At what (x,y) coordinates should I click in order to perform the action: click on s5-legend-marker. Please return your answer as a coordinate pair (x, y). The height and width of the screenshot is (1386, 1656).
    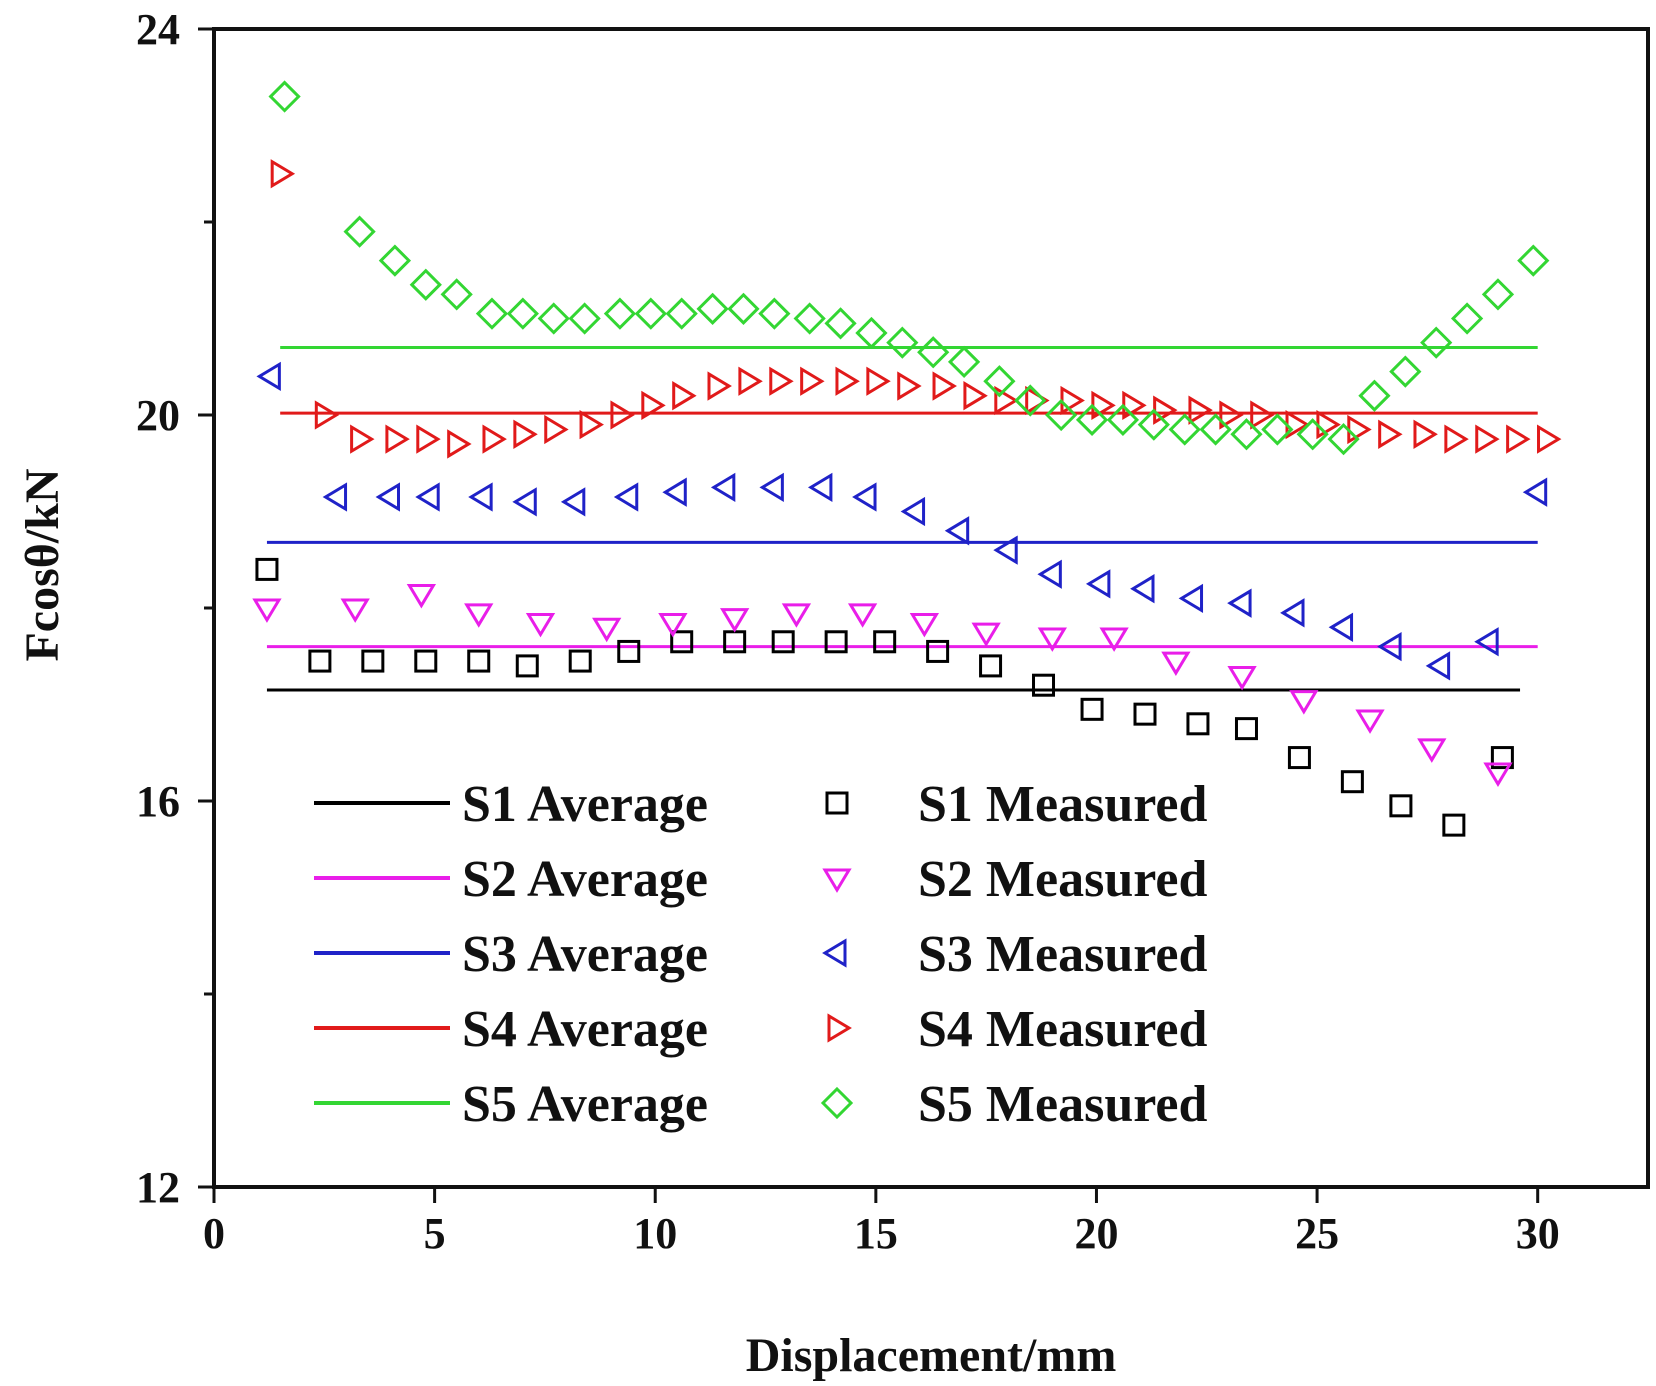
    Looking at the image, I should click on (837, 1103).